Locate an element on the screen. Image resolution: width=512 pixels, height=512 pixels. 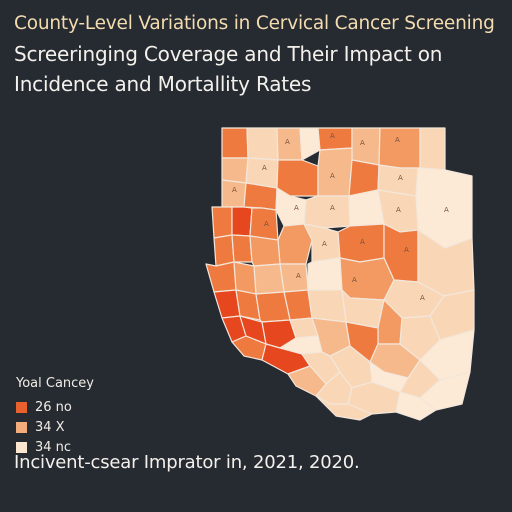
legend-swatch-high is located at coordinates (21, 407).